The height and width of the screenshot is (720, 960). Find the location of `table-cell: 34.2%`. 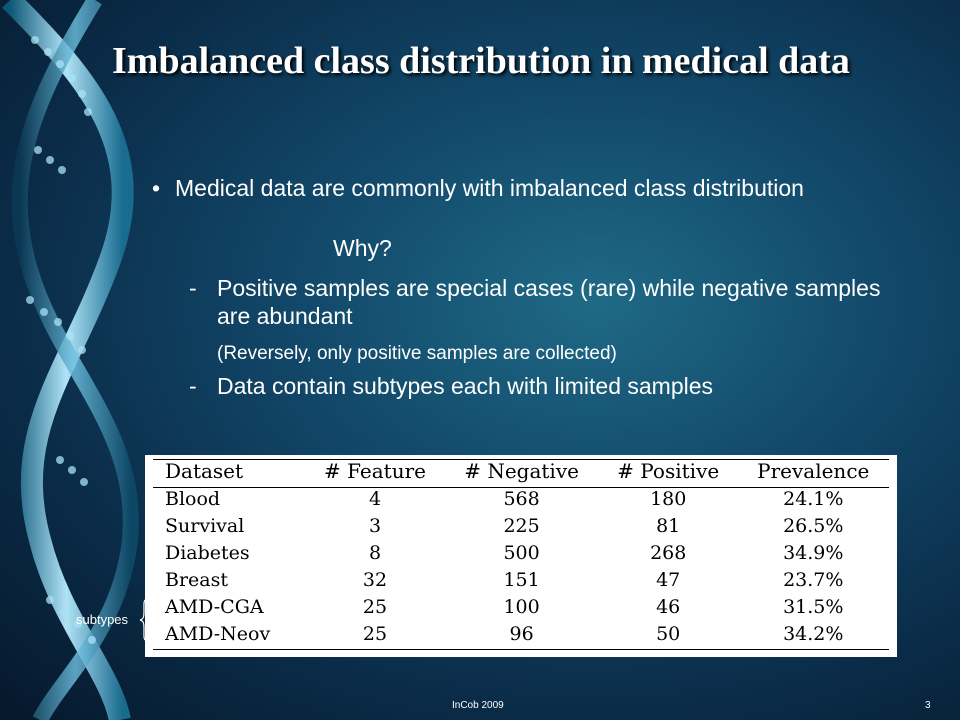

table-cell: 34.2% is located at coordinates (813, 634).